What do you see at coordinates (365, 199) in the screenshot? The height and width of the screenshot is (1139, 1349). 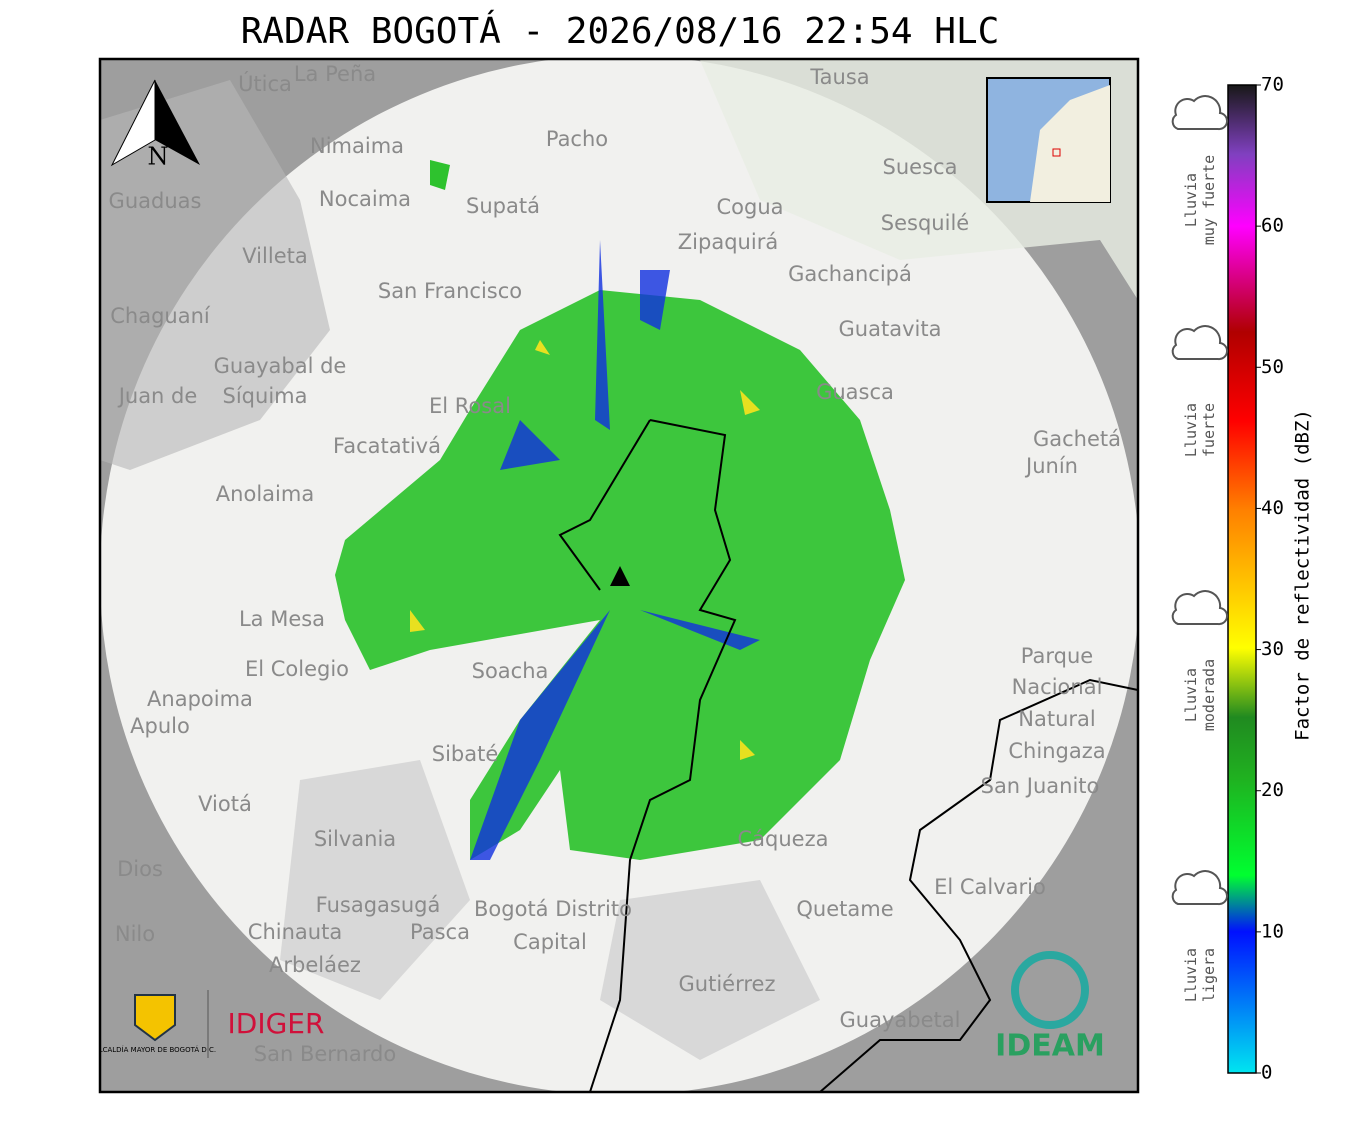 I see `place-label: Nocaima` at bounding box center [365, 199].